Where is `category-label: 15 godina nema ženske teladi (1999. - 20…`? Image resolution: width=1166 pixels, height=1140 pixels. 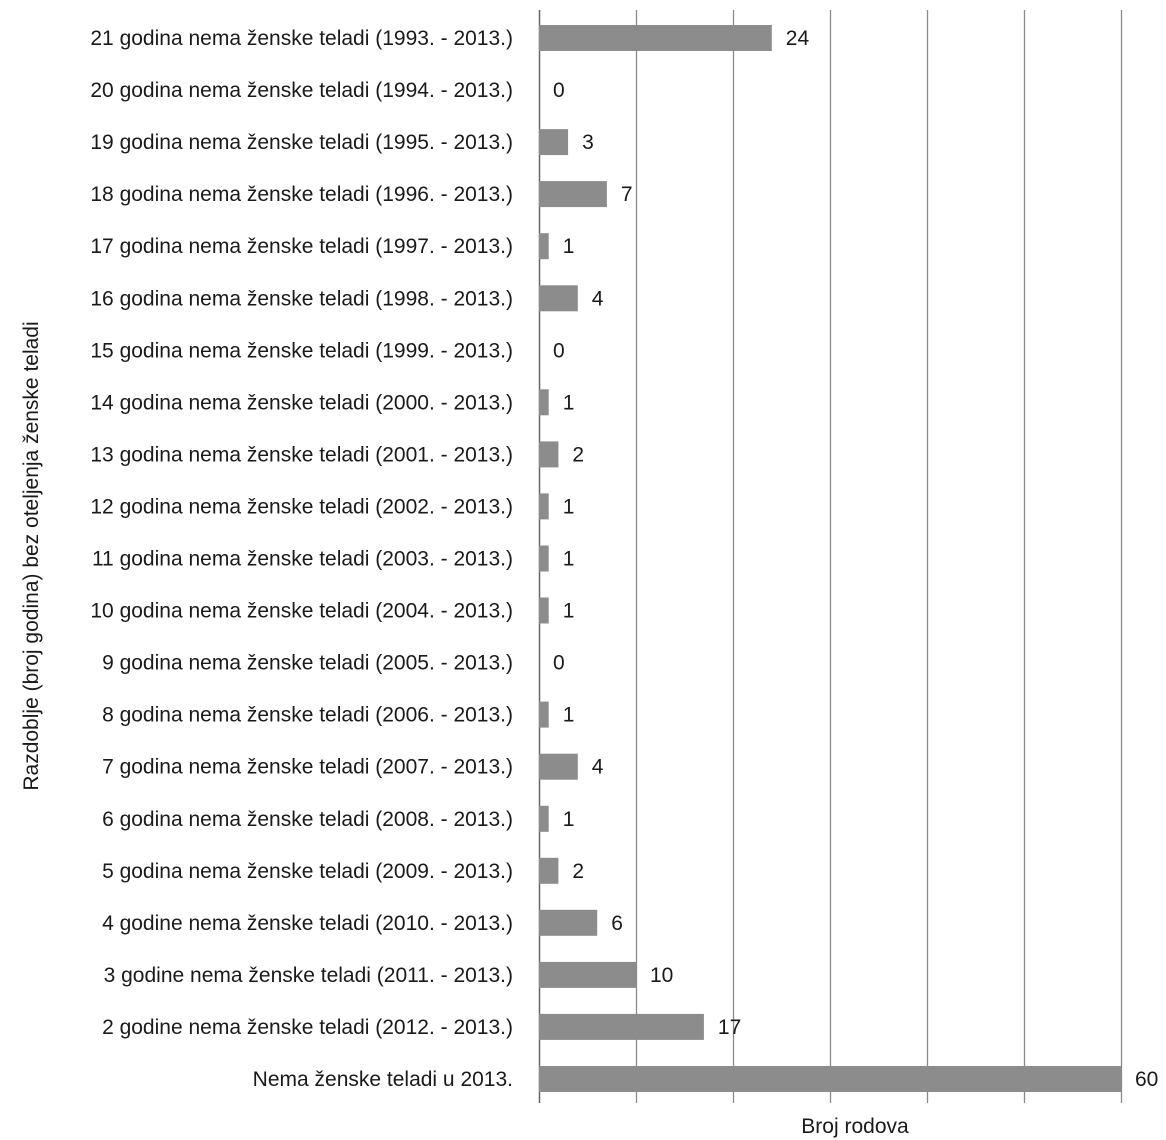 category-label: 15 godina nema ženske teladi (1999. - 20… is located at coordinates (301, 350).